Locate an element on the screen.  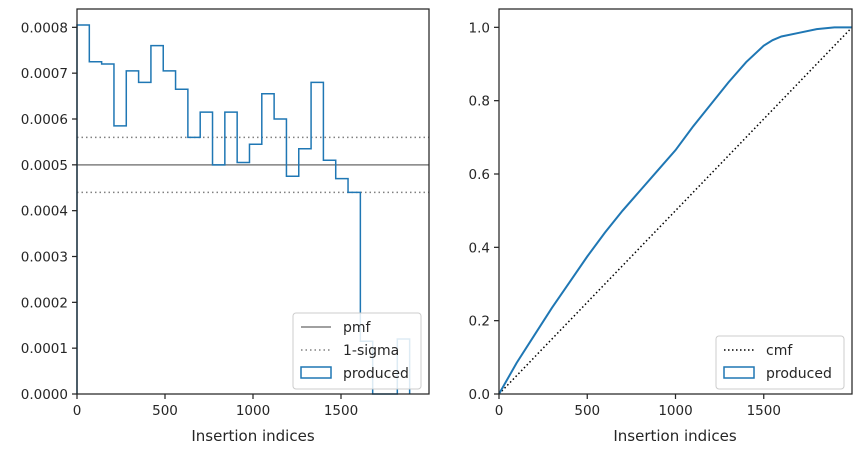
left-x-axis: 0 500 1000 1500 is located at coordinates (215, 406).